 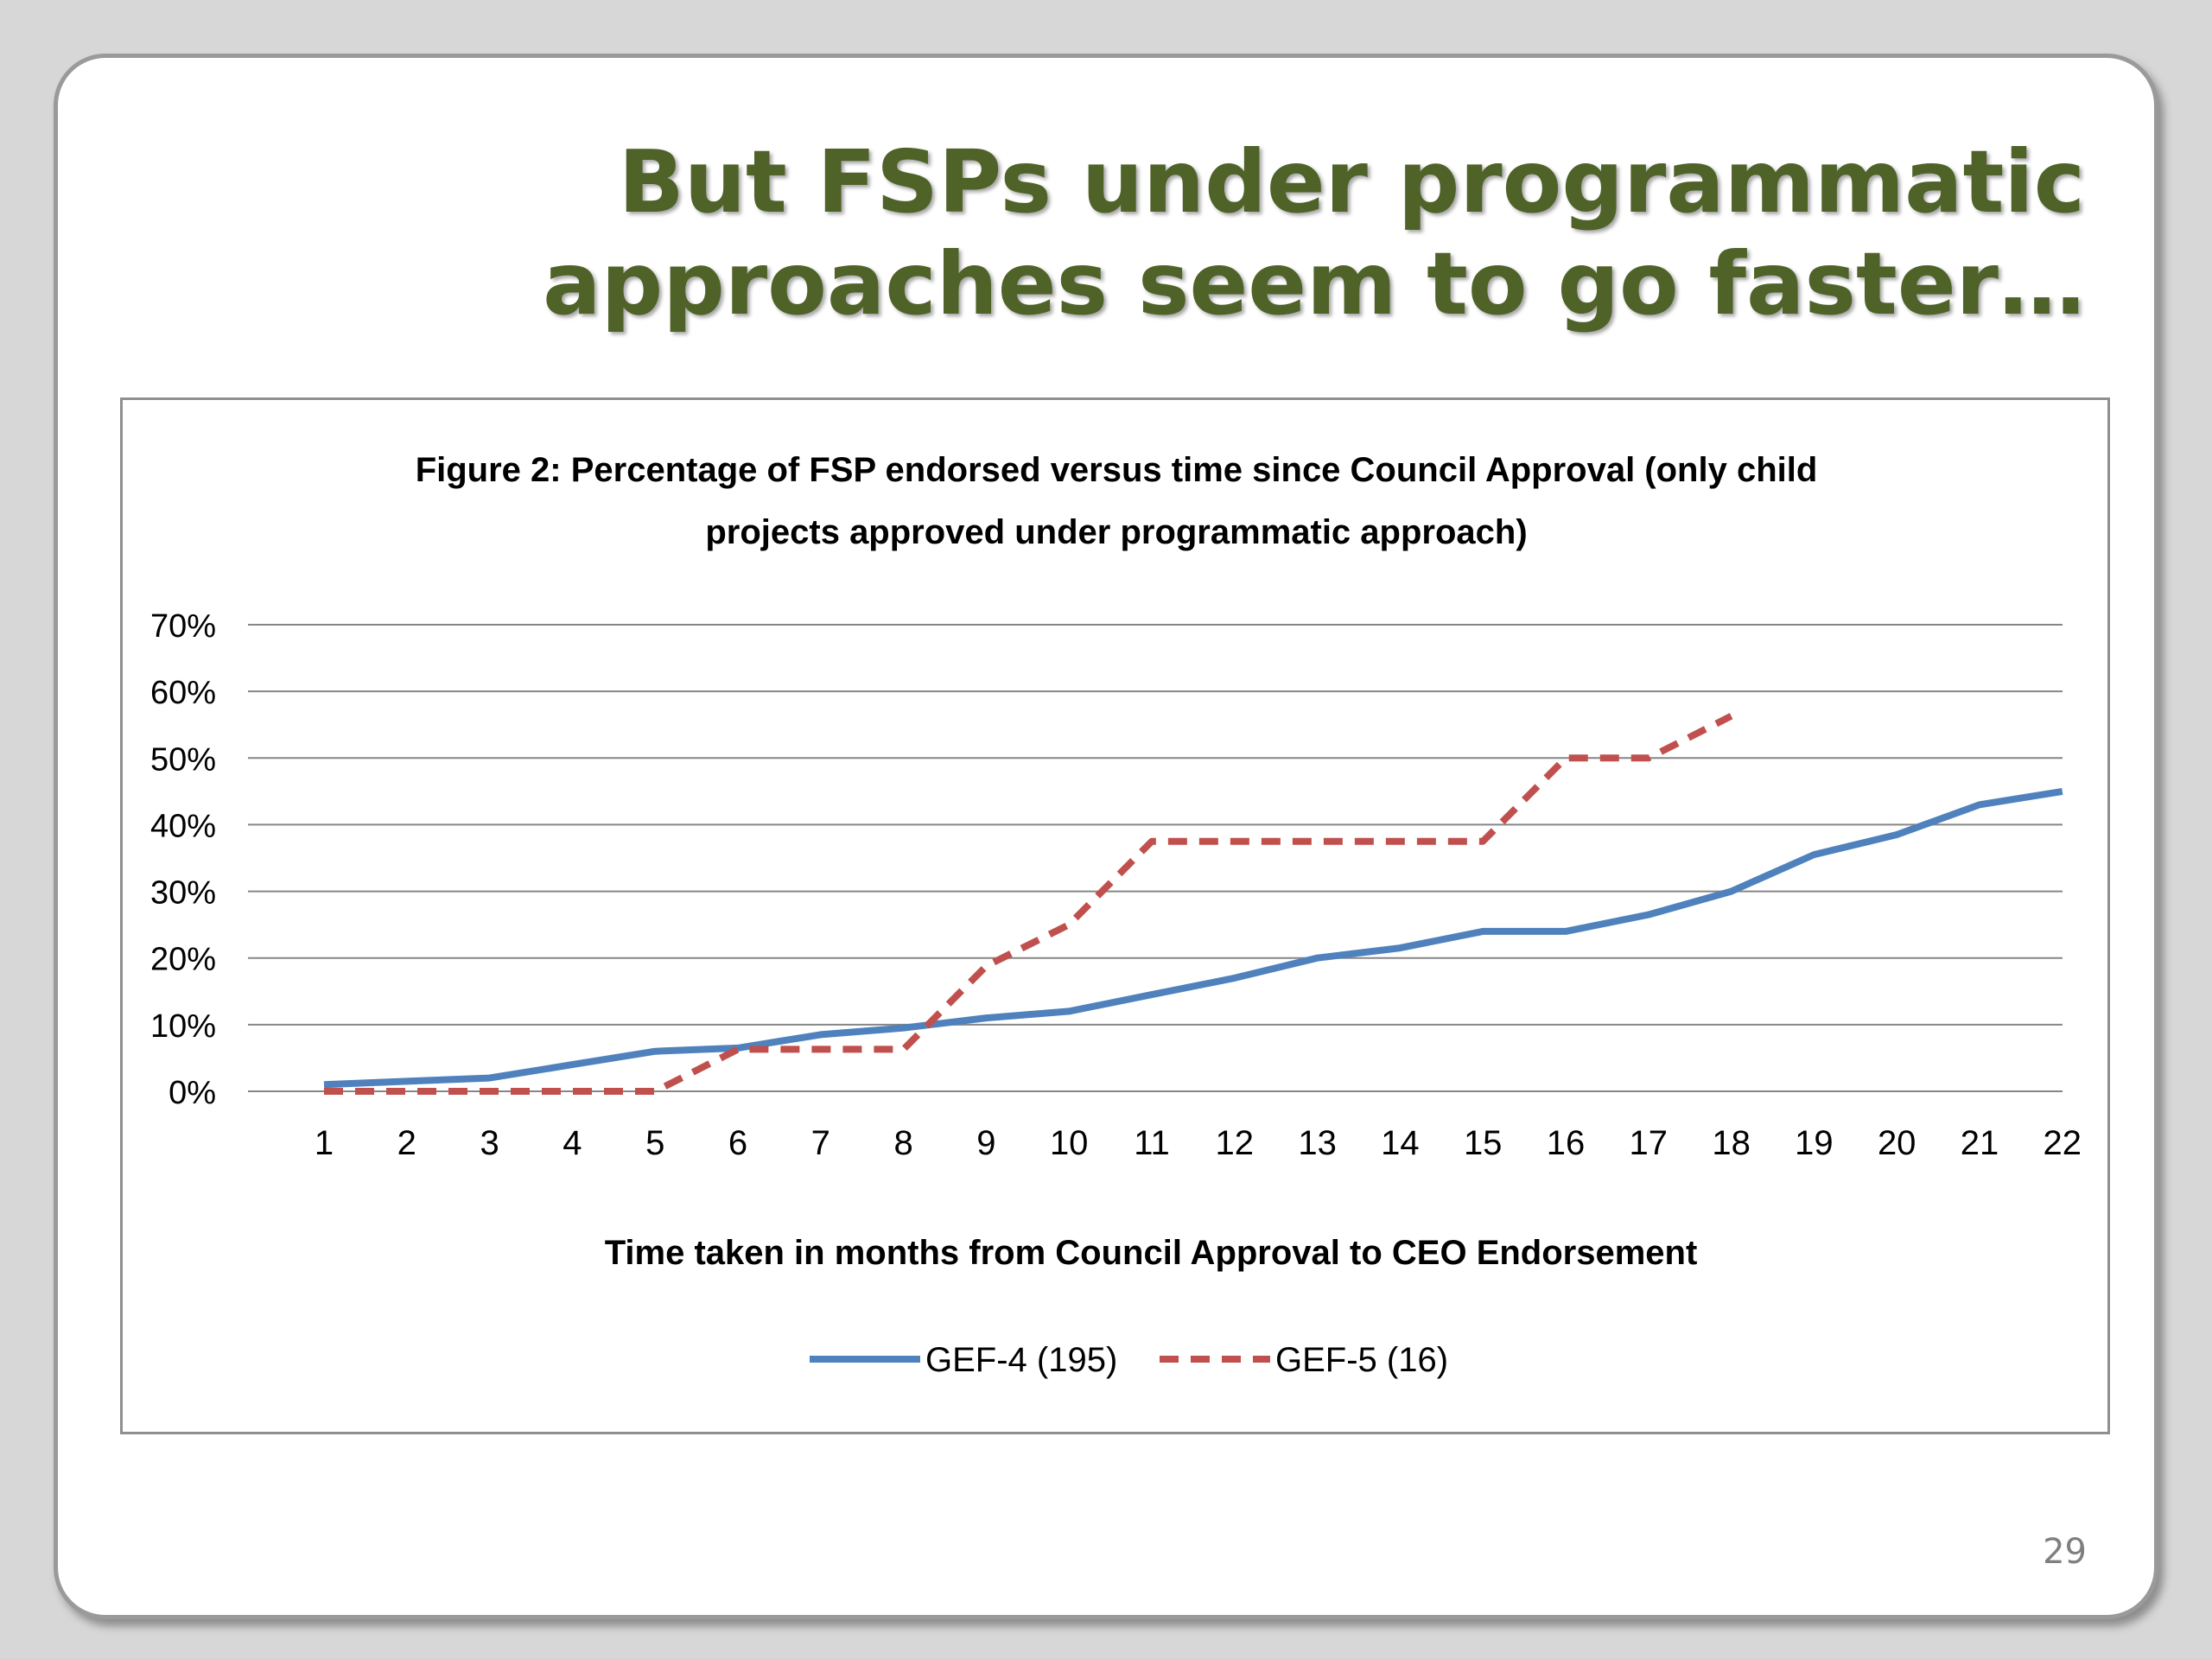 I want to click on x-axis-ticks: 1 2 3 4 5 6 7 8 9 10 11 12 13 14 15 16 17 18 19 20 21 22, so click(x=1198, y=1143).